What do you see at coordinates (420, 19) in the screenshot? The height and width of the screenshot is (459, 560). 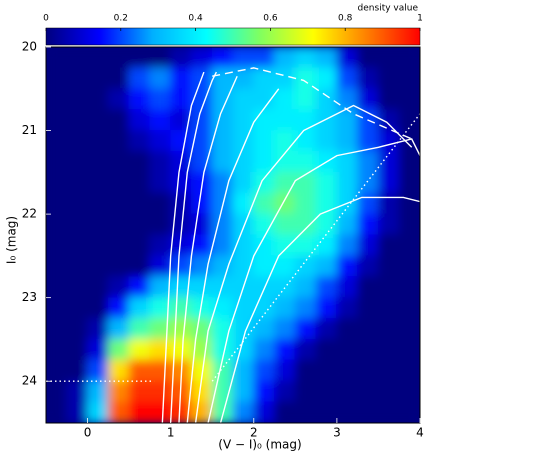 I see `colorbar-tick-label: 1` at bounding box center [420, 19].